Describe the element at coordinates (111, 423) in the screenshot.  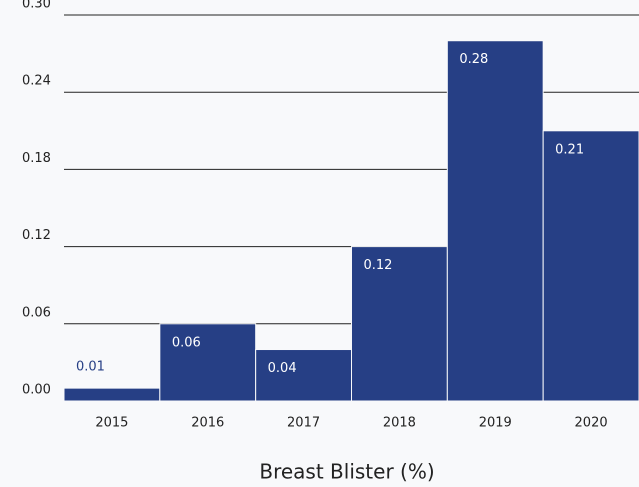
I see `x-tick-label: 2015` at that location.